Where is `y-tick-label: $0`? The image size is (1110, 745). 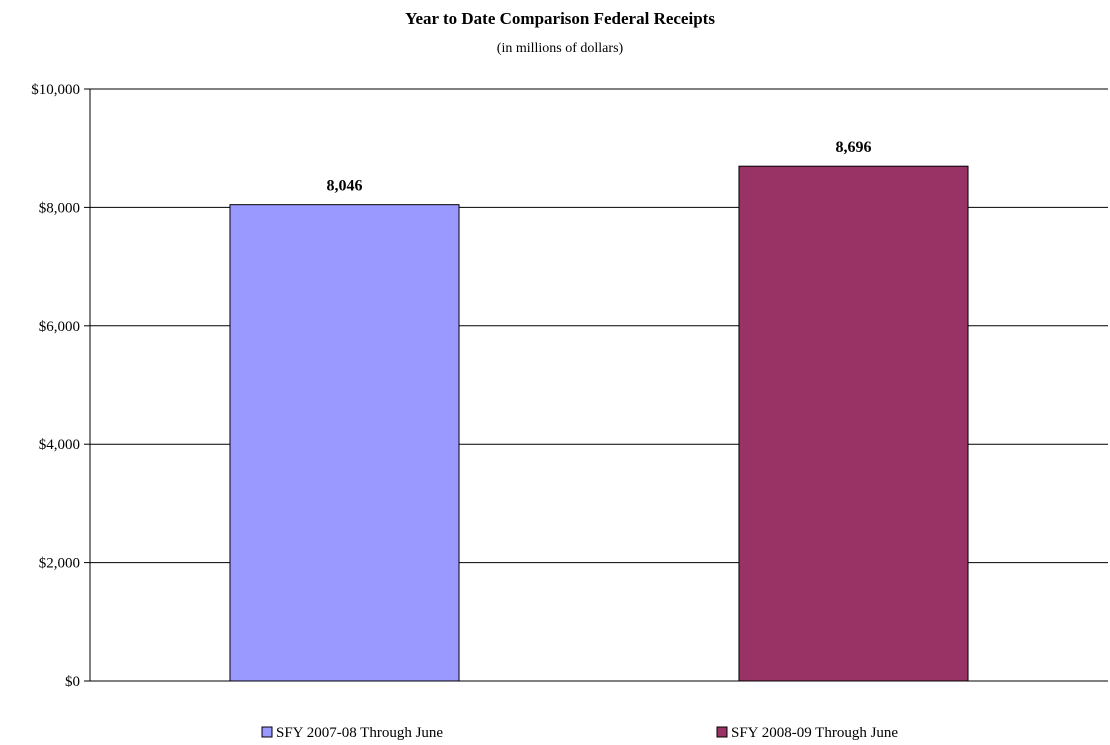 y-tick-label: $0 is located at coordinates (72, 682).